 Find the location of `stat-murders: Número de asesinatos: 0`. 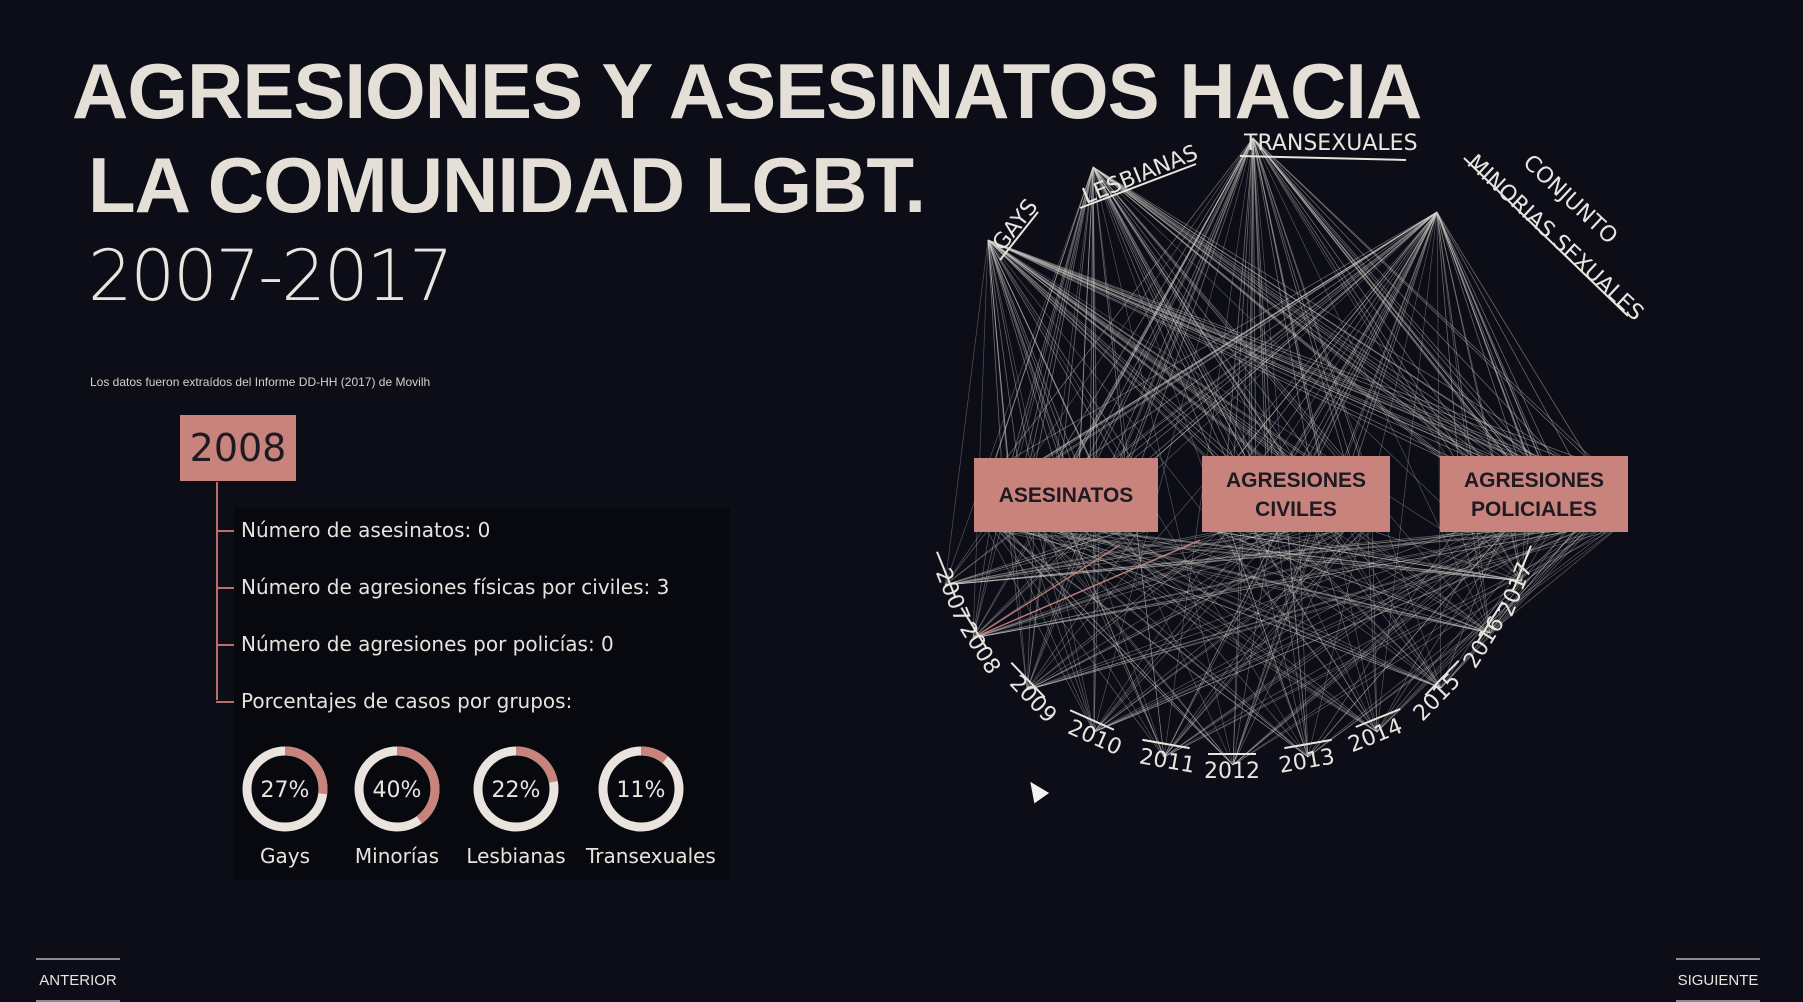

stat-murders: Número de asesinatos: 0 is located at coordinates (366, 530).